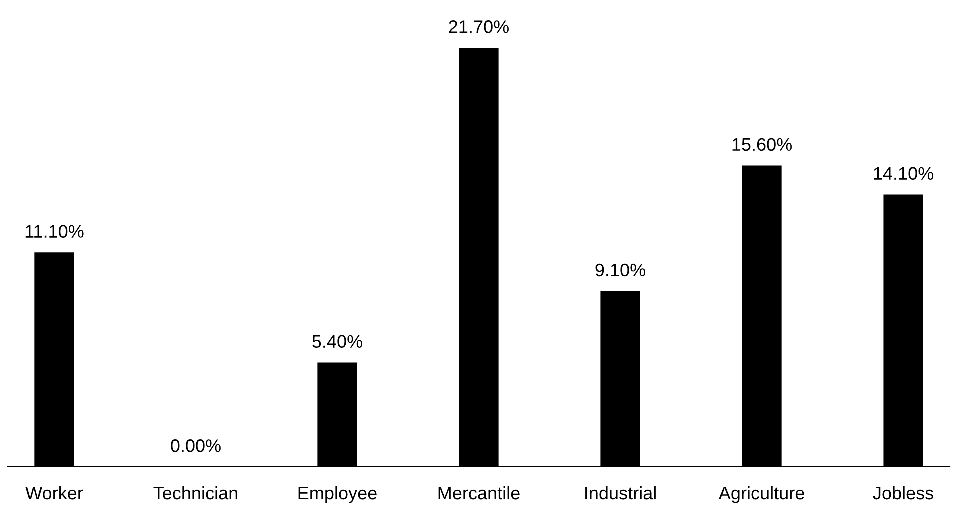 The image size is (971, 520). I want to click on x-tick-label: Agriculture, so click(761, 495).